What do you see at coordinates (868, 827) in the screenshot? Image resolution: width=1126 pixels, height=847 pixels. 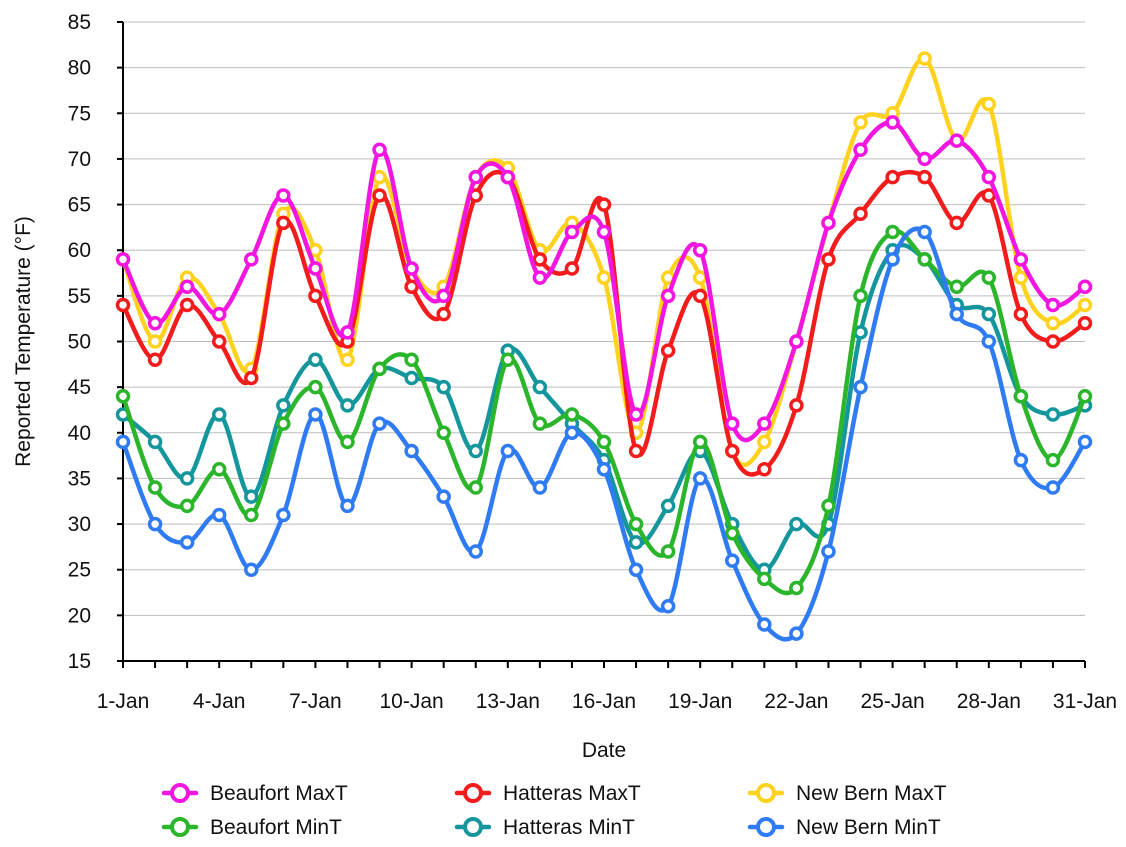 I see `legend-label: New Bern MinT` at bounding box center [868, 827].